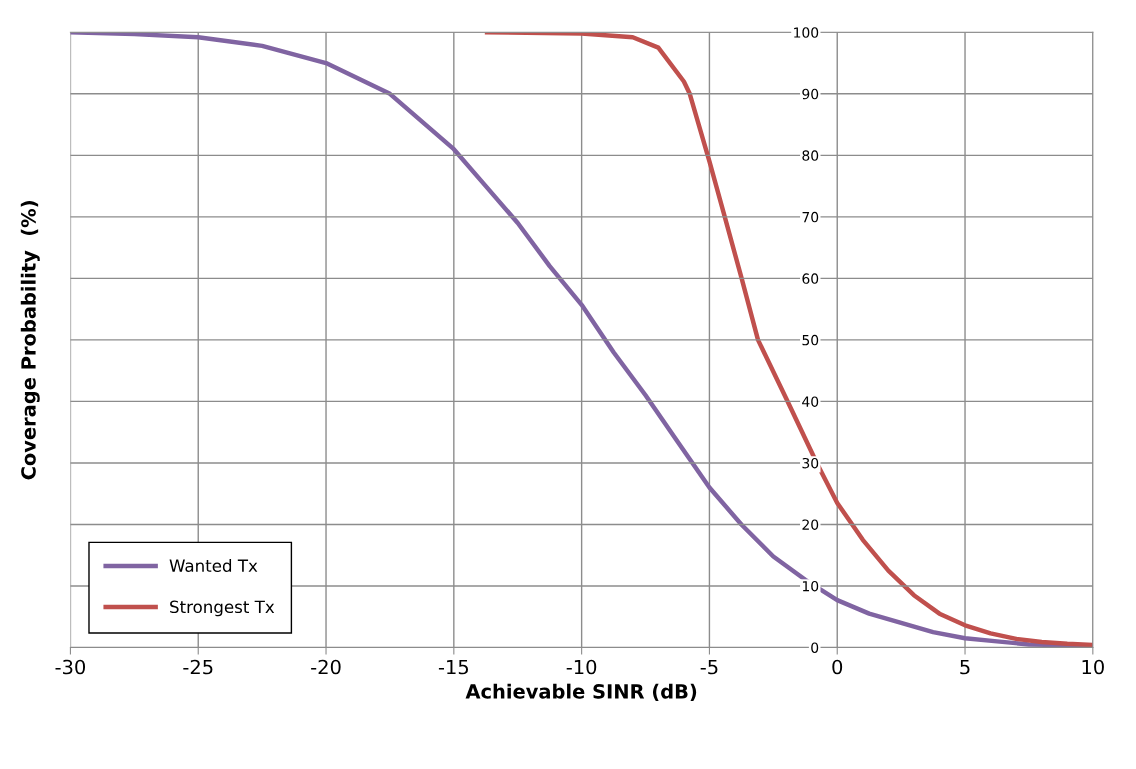 The height and width of the screenshot is (769, 1136). What do you see at coordinates (810, 524) in the screenshot?
I see `y-tick-label: 20` at bounding box center [810, 524].